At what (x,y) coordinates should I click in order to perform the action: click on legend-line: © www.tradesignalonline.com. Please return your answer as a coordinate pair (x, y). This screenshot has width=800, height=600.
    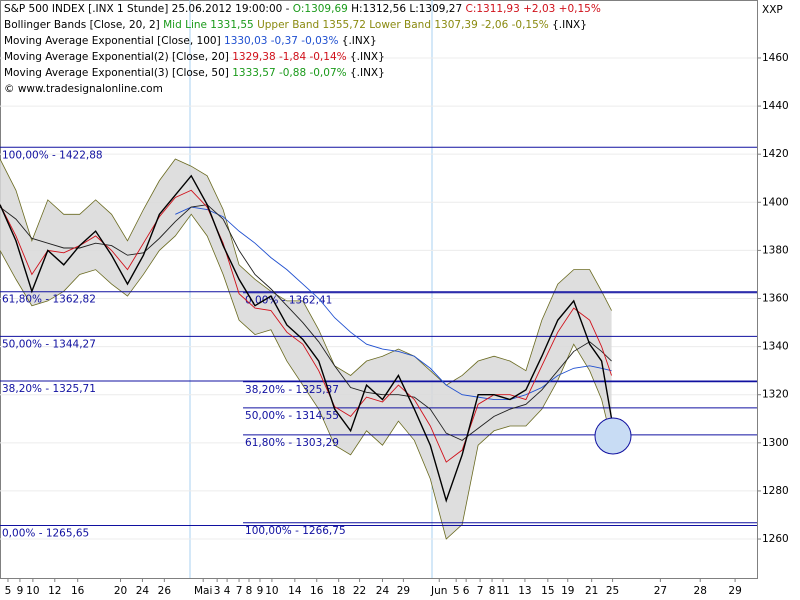
    Looking at the image, I should click on (83, 89).